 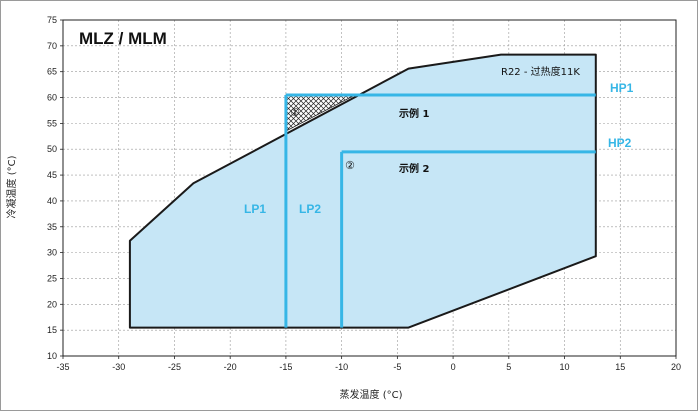 What do you see at coordinates (123, 38) in the screenshot?
I see `chart-title: MLZ / MLM` at bounding box center [123, 38].